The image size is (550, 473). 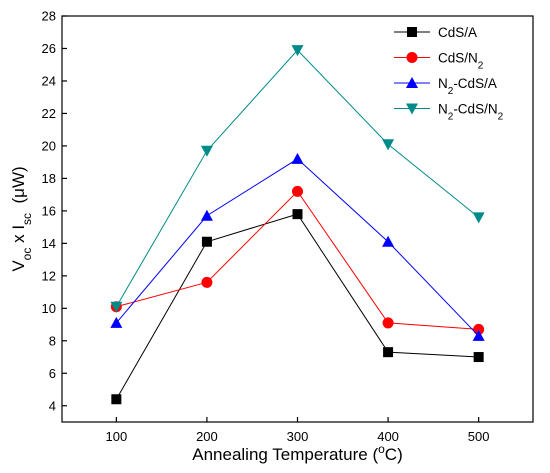 What do you see at coordinates (49, 80) in the screenshot?
I see `y-tick-label: 24` at bounding box center [49, 80].